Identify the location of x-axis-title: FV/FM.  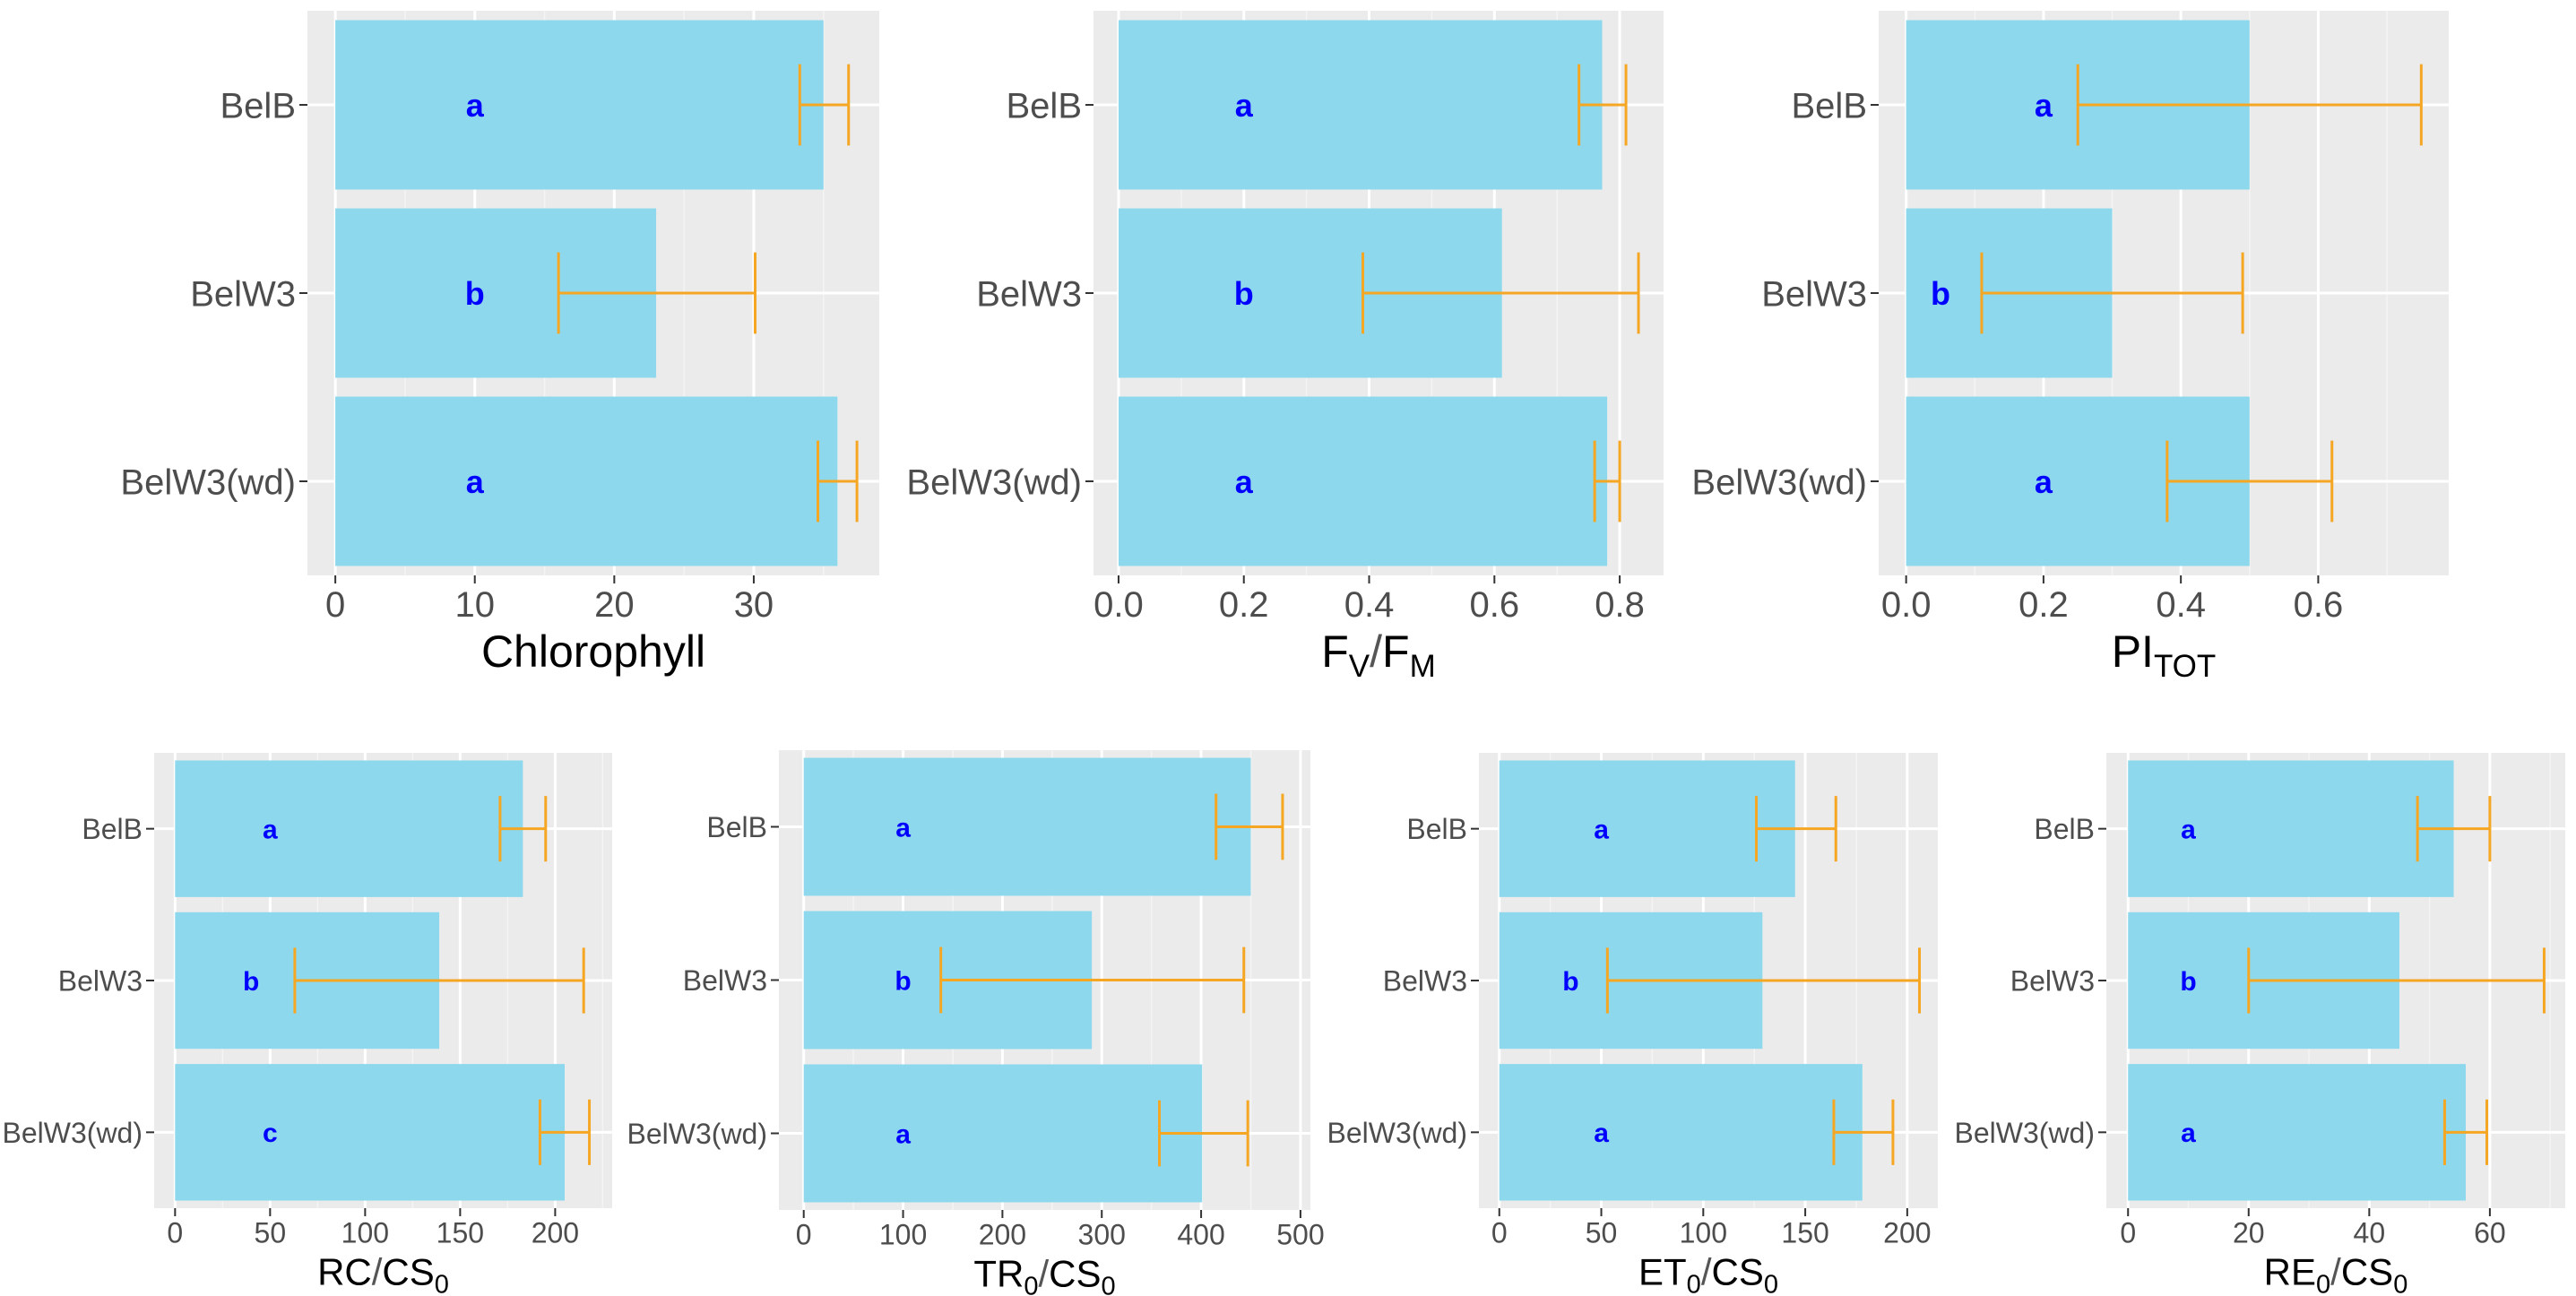
(1378, 655).